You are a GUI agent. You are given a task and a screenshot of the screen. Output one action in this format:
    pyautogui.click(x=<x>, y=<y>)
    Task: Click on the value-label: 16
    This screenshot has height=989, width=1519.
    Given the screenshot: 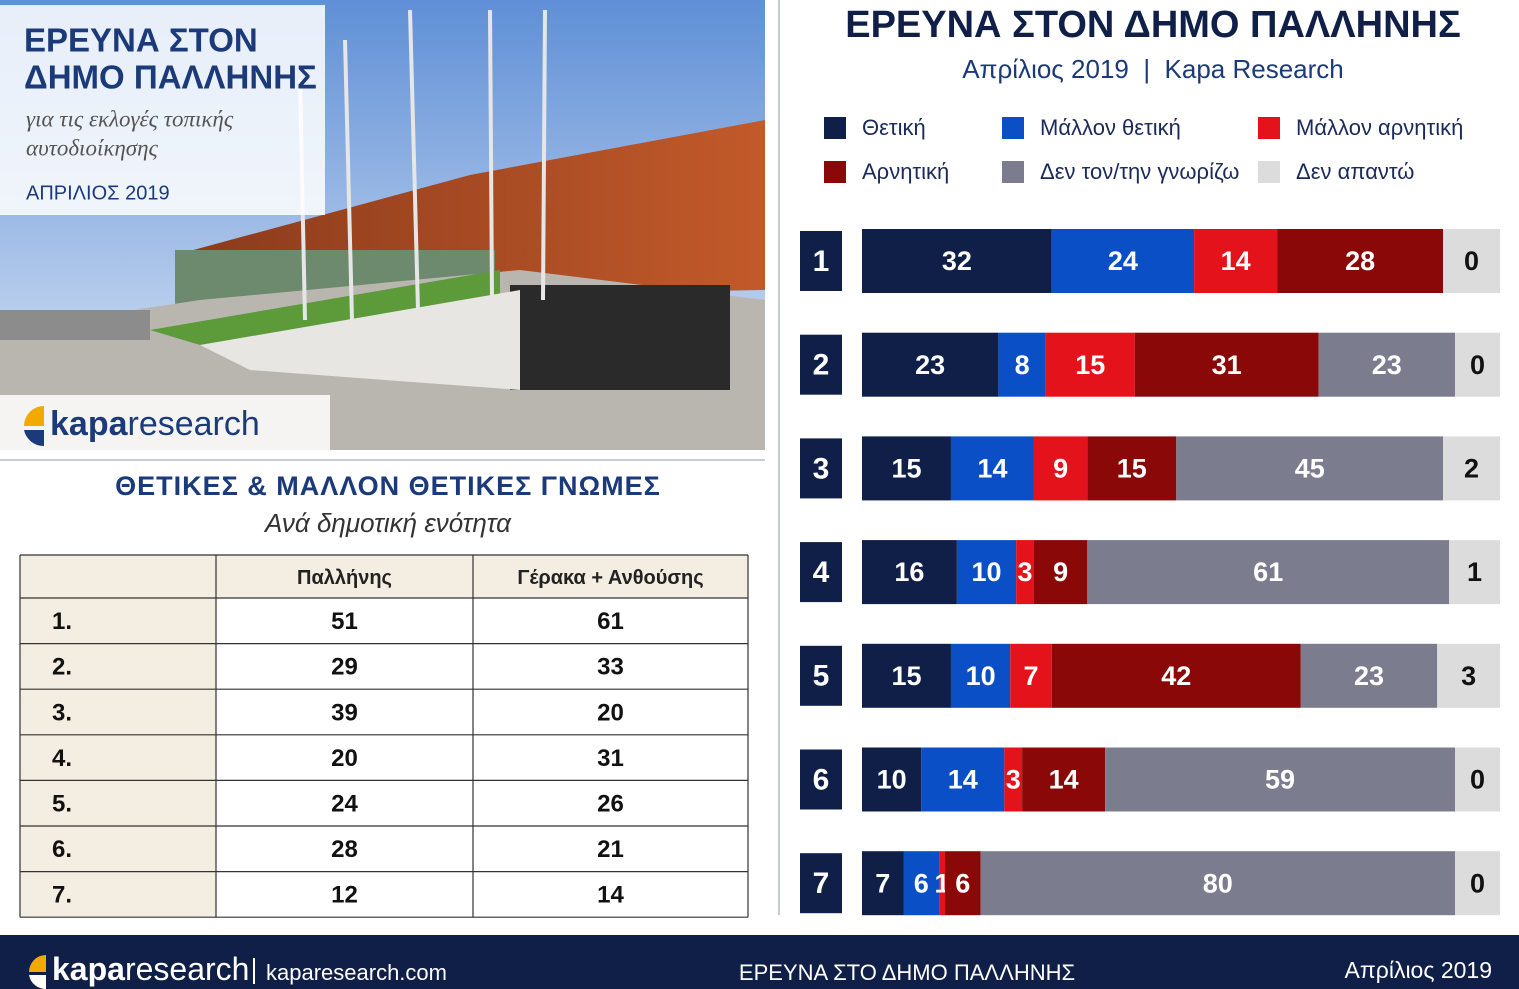 What is the action you would take?
    pyautogui.click(x=909, y=572)
    